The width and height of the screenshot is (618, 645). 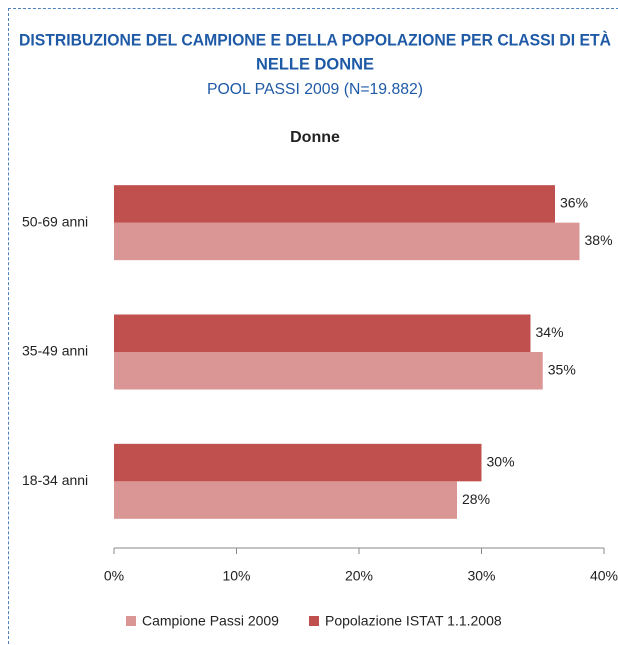 I want to click on data-label: 30%, so click(x=501, y=461).